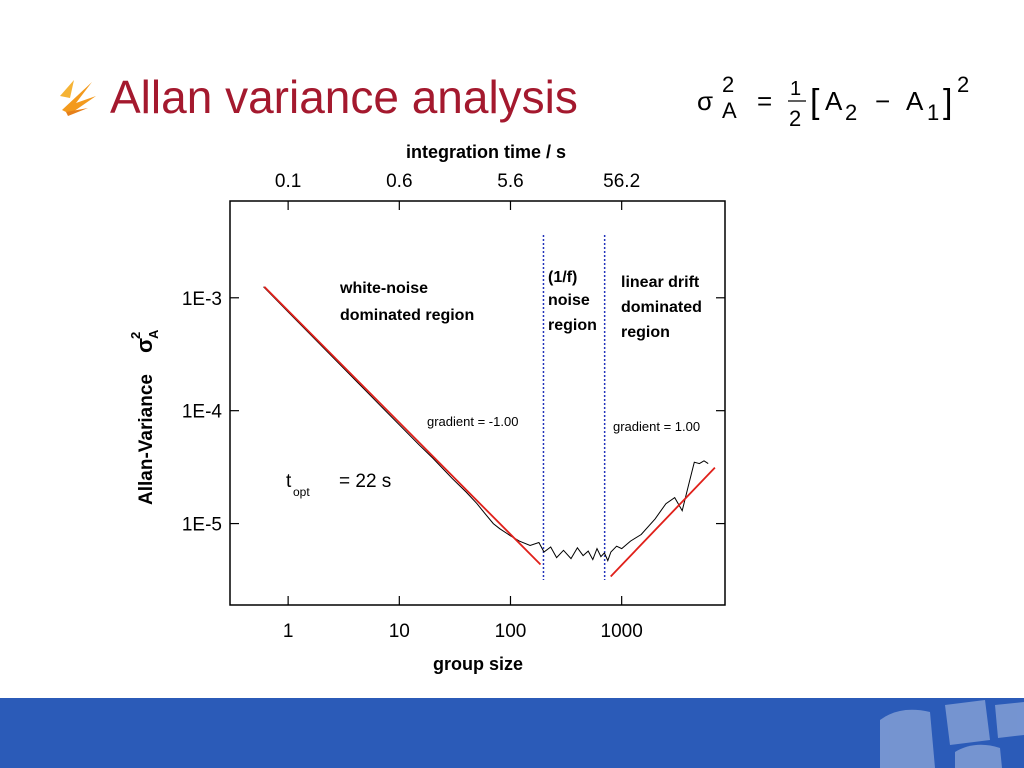 The image size is (1024, 768). What do you see at coordinates (512, 733) in the screenshot?
I see `footer` at bounding box center [512, 733].